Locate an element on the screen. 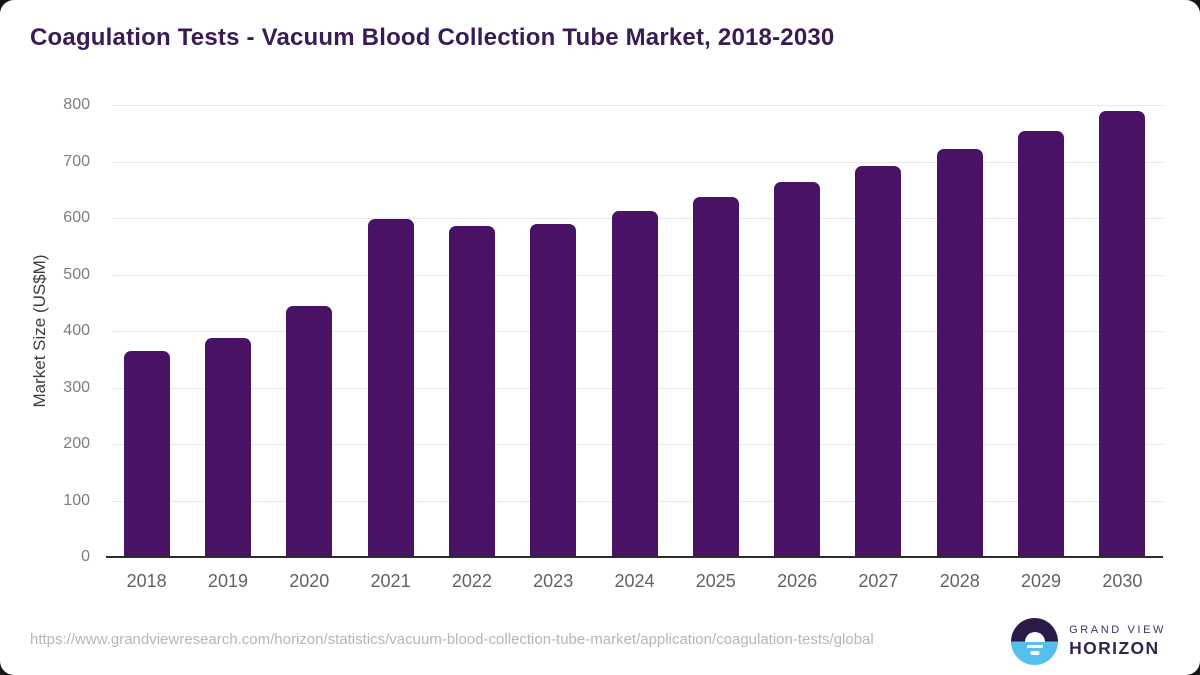 Image resolution: width=1200 pixels, height=675 pixels. x-tick-label-2030: 2030 is located at coordinates (1122, 581).